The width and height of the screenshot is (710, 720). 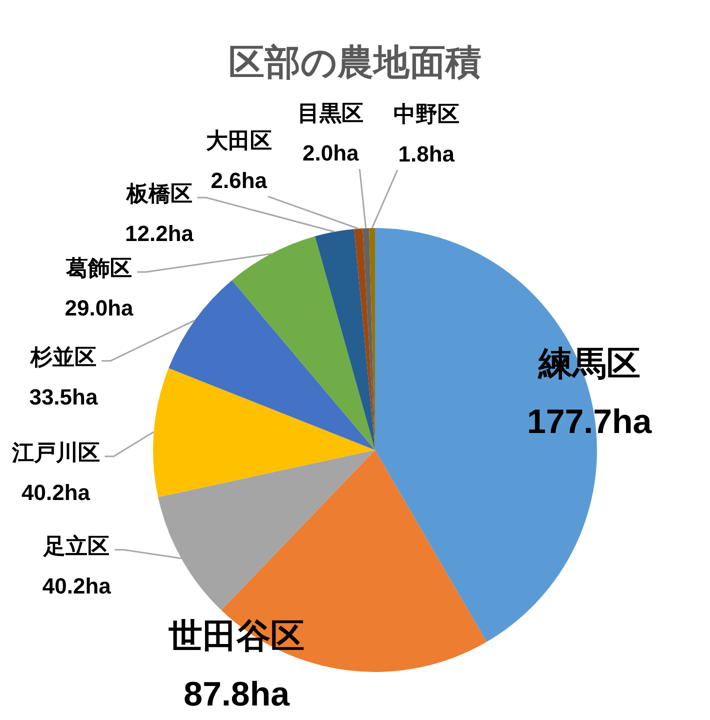 I want to click on data-label: 12.2ha, so click(x=159, y=233).